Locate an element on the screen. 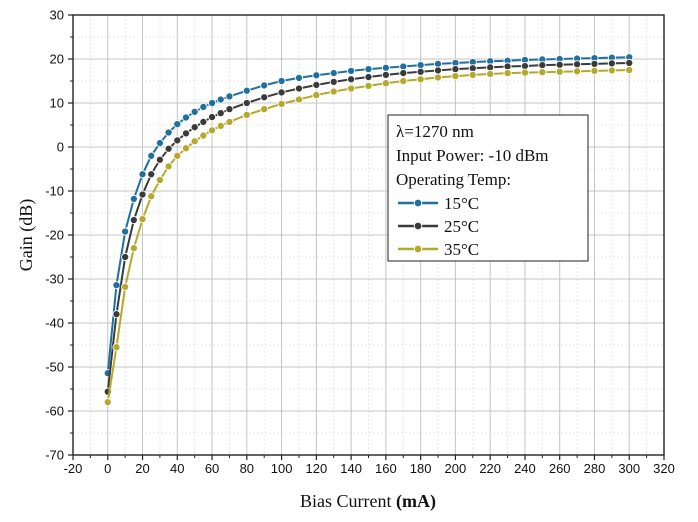 The image size is (698, 522). y-axis-title: Gain (dB) is located at coordinates (26, 235).